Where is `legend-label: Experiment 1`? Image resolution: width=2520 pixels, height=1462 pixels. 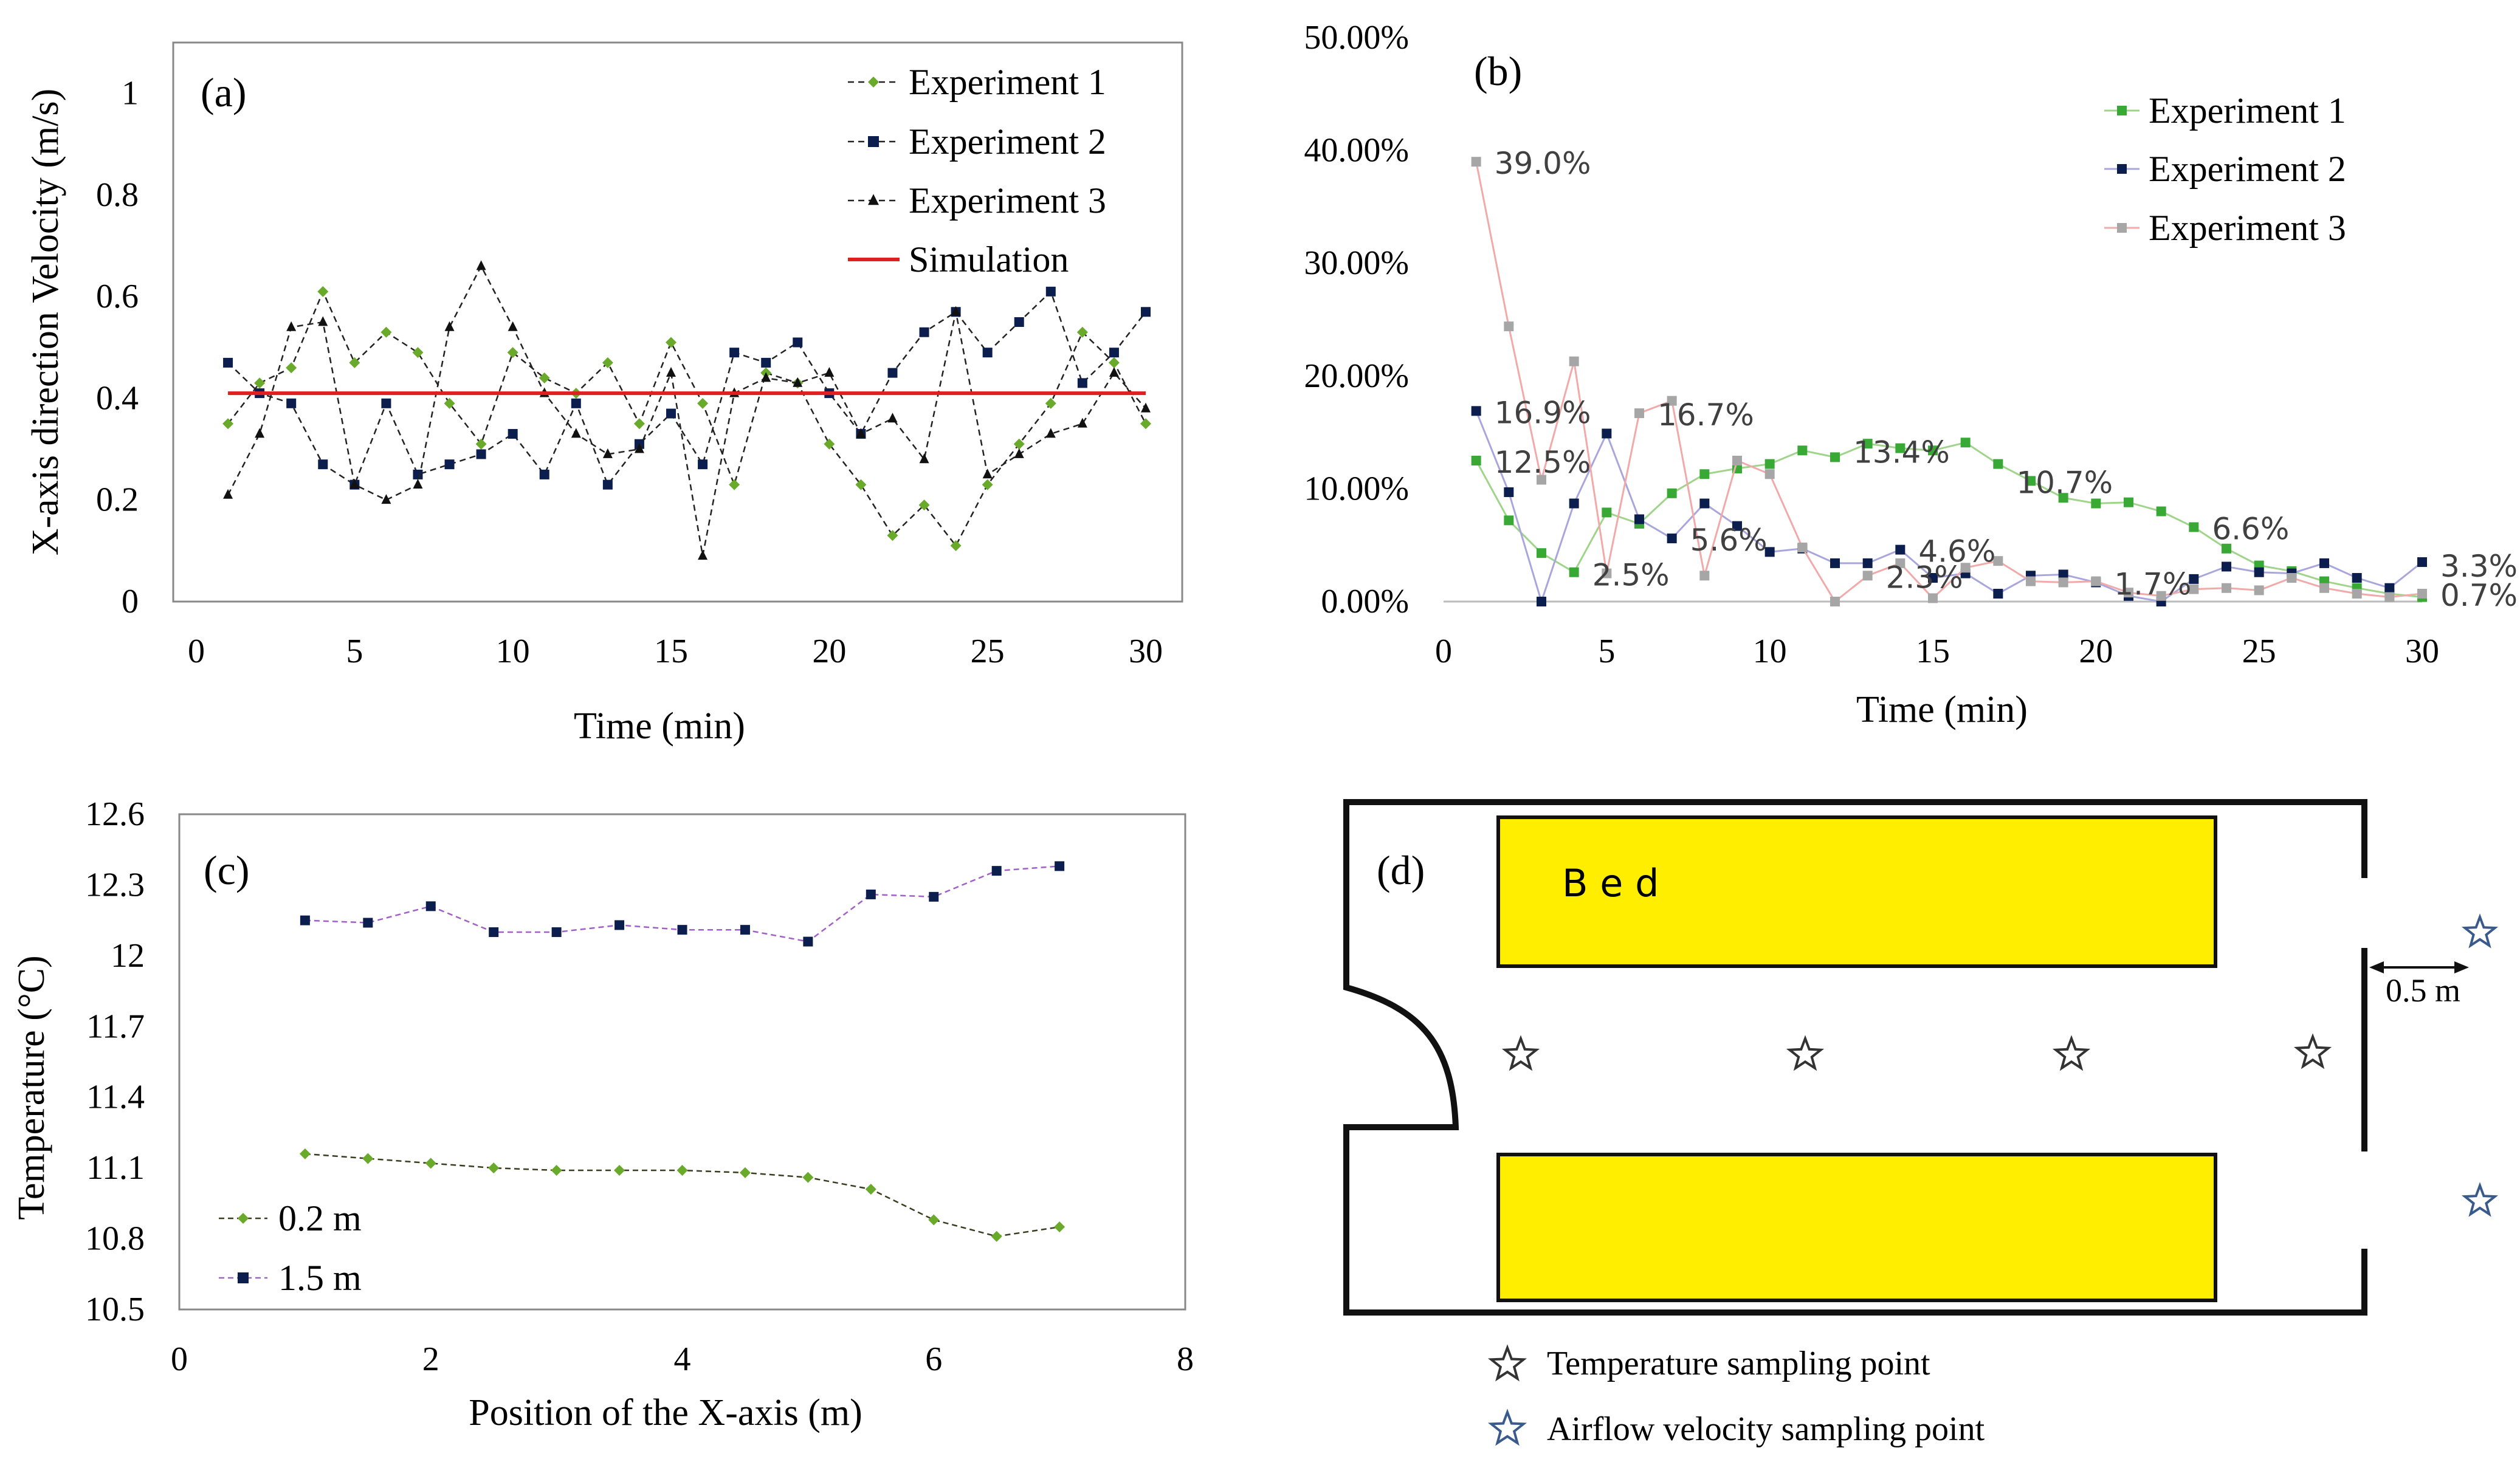
legend-label: Experiment 1 is located at coordinates (2247, 111).